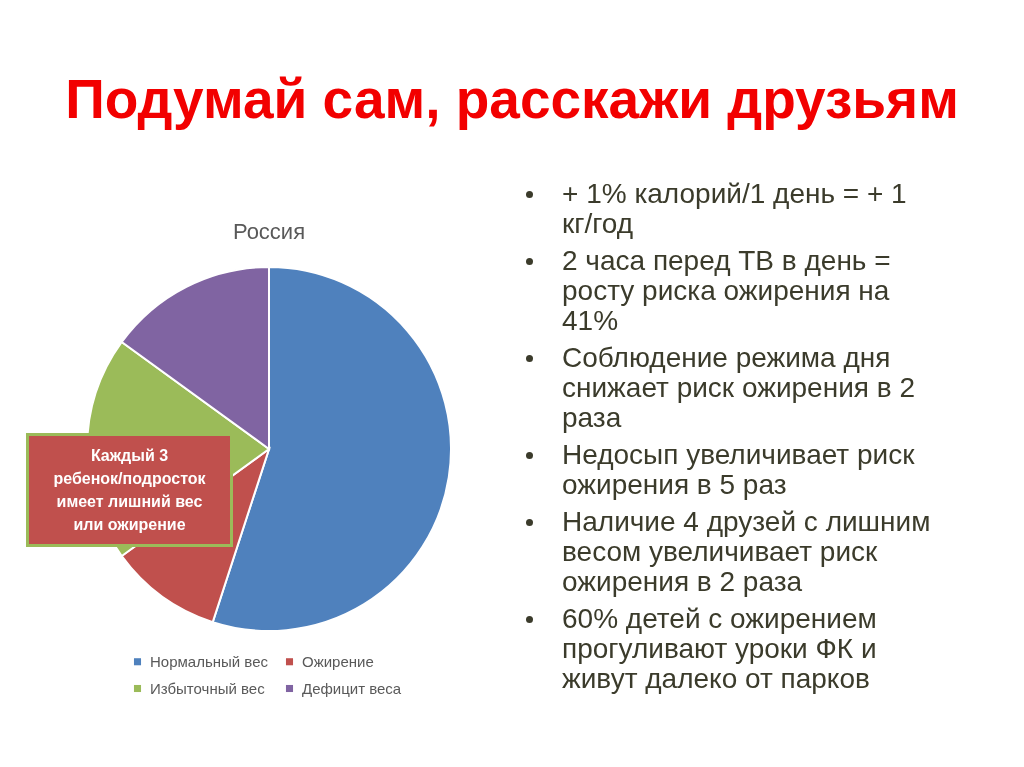 Image resolution: width=1024 pixels, height=767 pixels. I want to click on legend-label: Дефицит веса, so click(352, 688).